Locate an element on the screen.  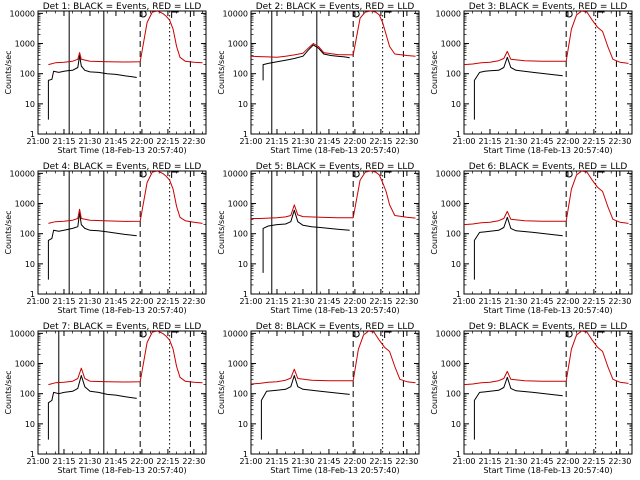
panel-title: Det 1: BLACK = Events, RED = LLD is located at coordinates (122, 7).